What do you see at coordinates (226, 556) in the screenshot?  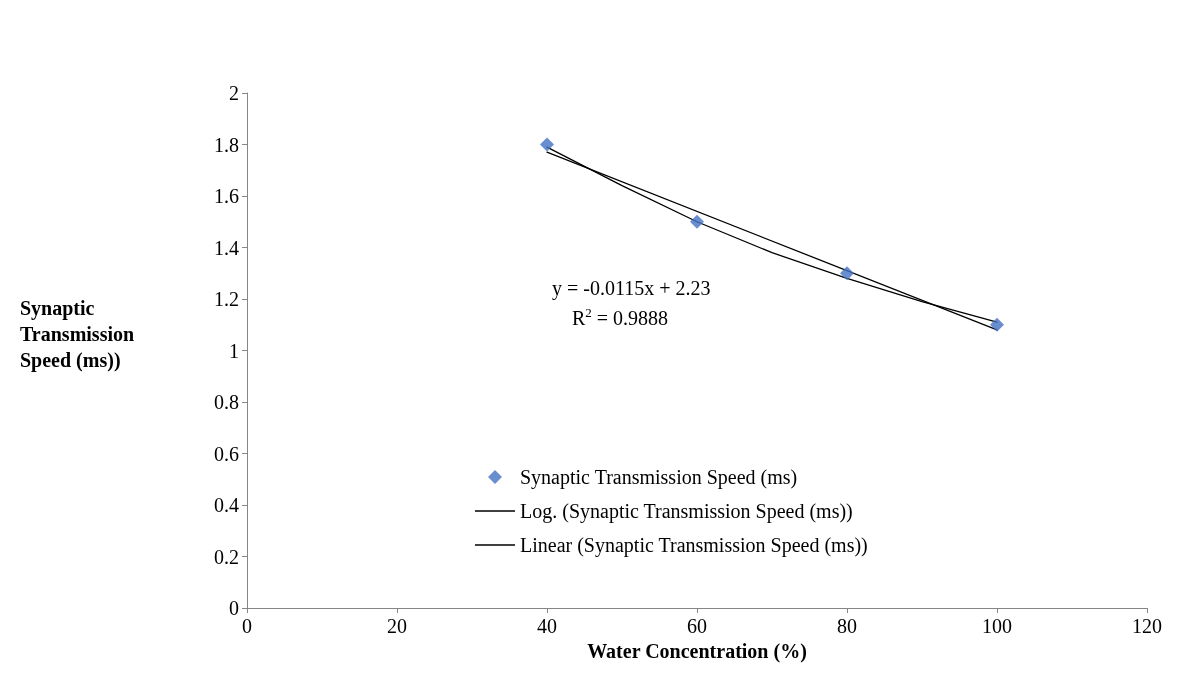 I see `y-tick-label: 0.2` at bounding box center [226, 556].